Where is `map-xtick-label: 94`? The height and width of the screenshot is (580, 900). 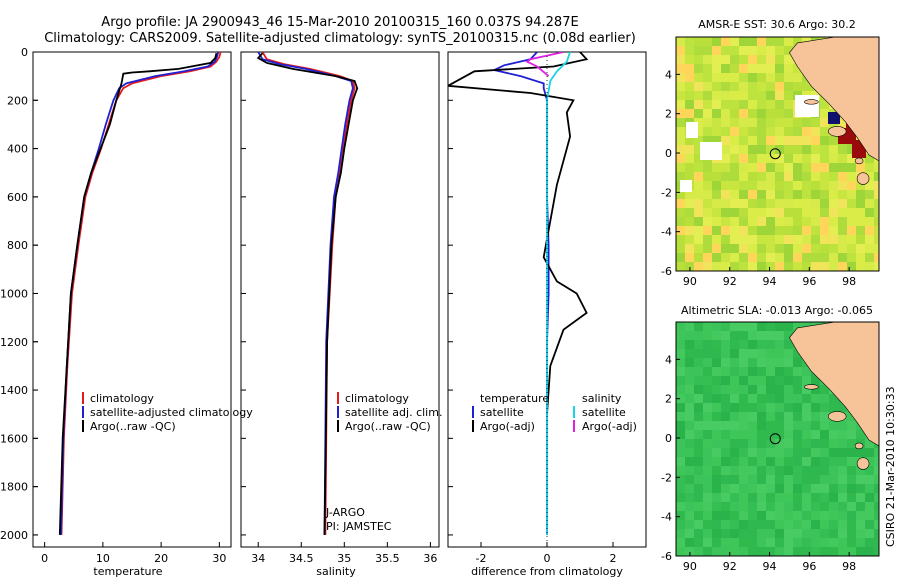 map-xtick-label: 94 is located at coordinates (770, 281).